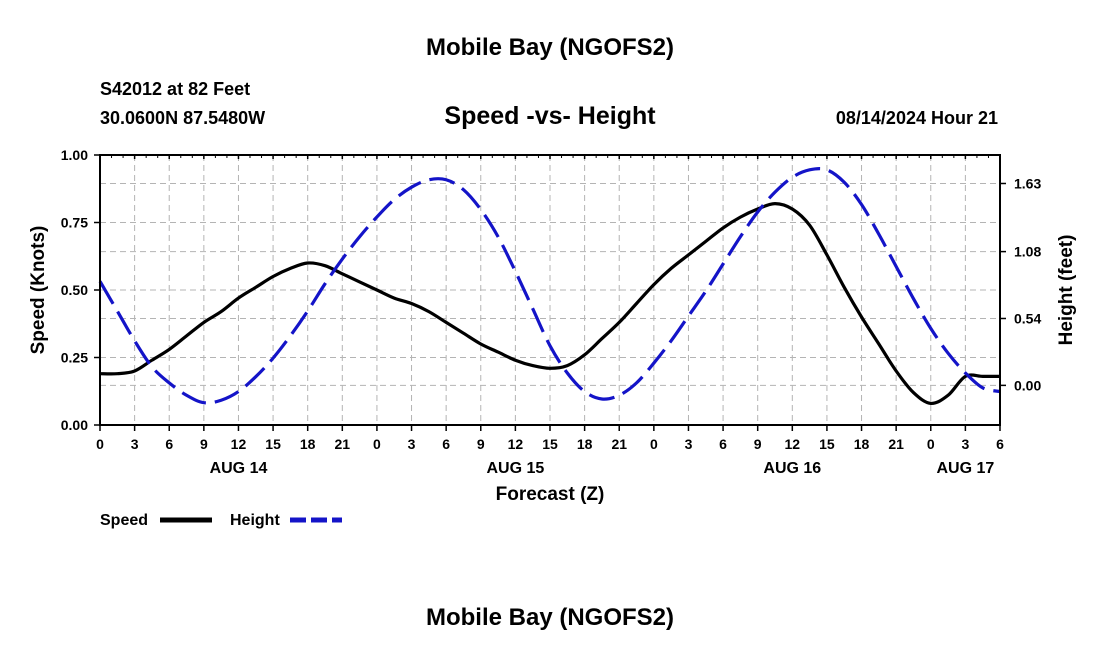 This screenshot has height=650, width=1100. I want to click on day-label: AUG 14, so click(239, 468).